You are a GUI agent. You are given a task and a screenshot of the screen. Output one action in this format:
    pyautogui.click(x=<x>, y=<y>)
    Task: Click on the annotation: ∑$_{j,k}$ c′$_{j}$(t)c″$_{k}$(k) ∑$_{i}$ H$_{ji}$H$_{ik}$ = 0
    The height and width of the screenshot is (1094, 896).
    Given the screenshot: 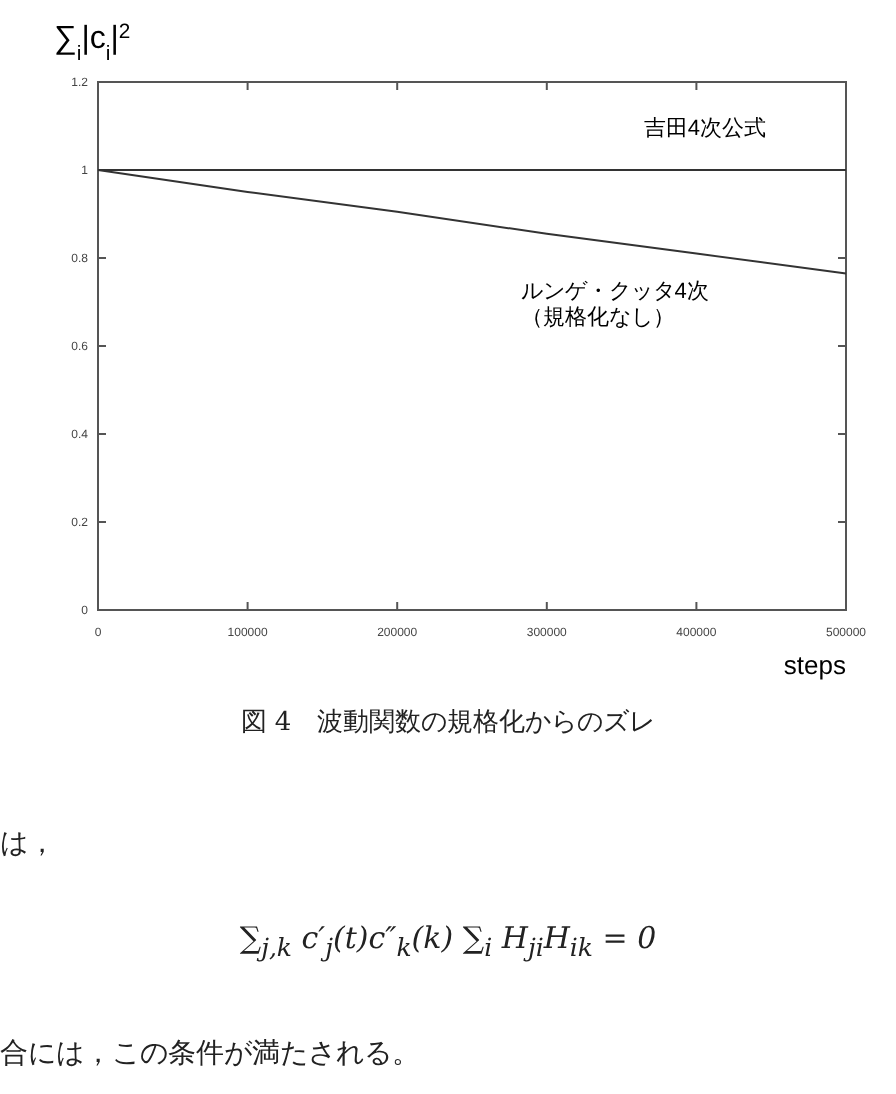 What is the action you would take?
    pyautogui.click(x=448, y=941)
    